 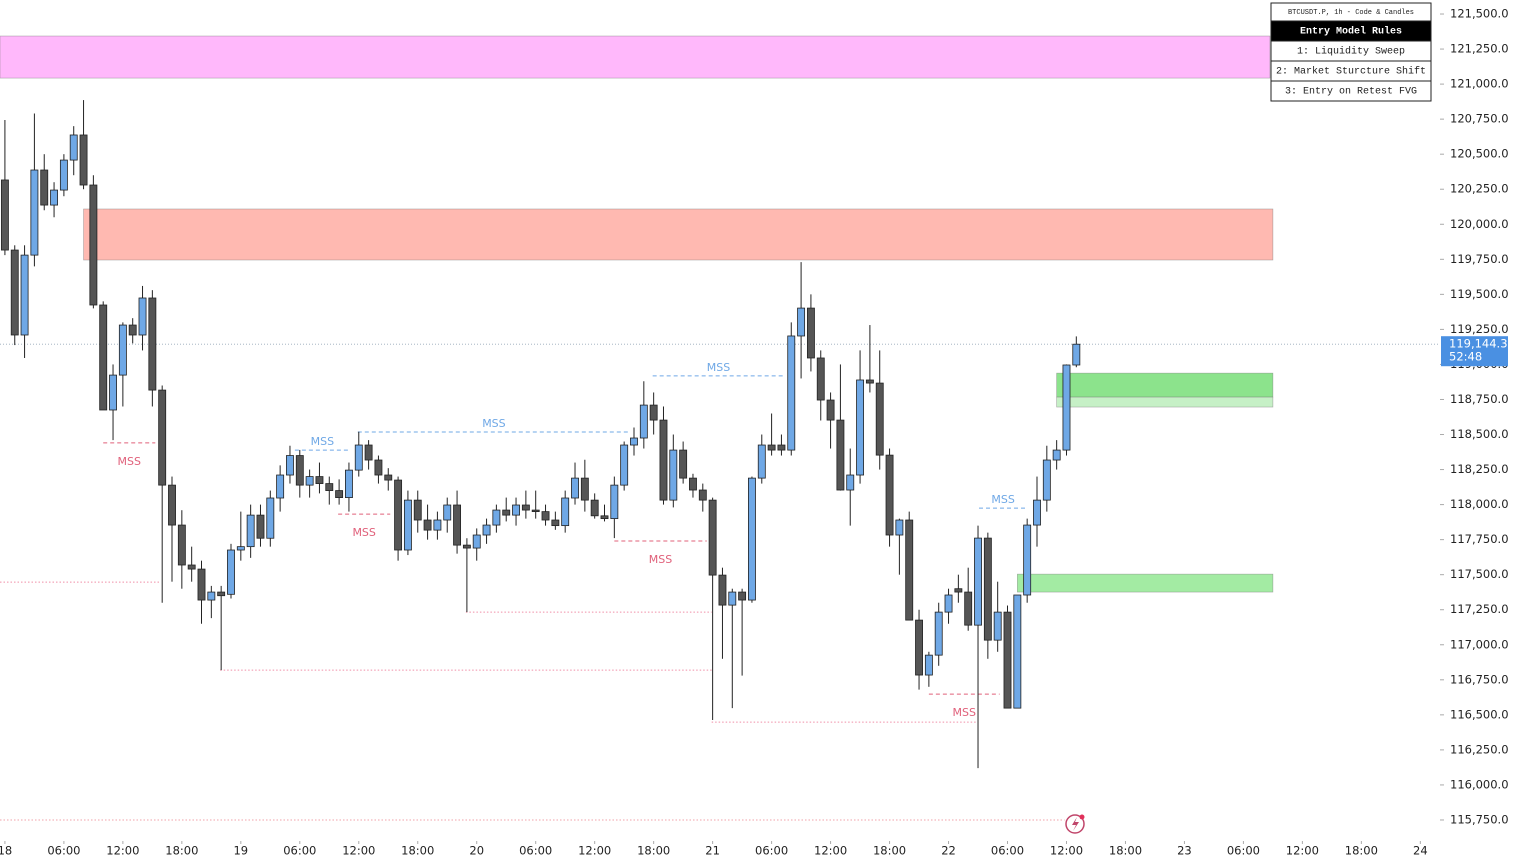 I want to click on alert-icon, so click(x=1075, y=824).